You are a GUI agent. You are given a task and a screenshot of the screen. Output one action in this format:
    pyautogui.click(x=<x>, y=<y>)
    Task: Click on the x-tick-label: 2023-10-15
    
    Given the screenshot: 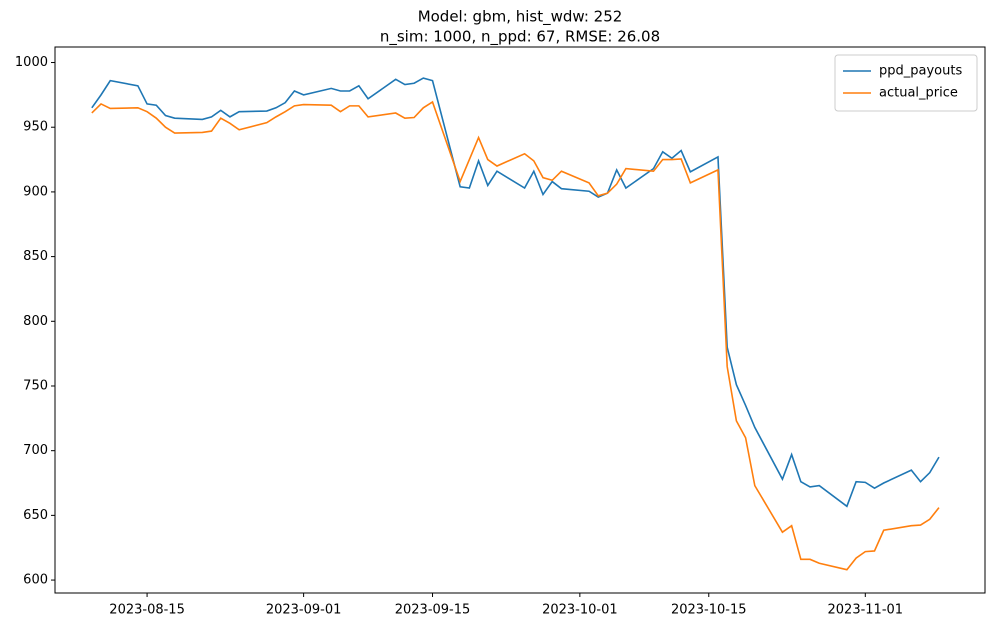 What is the action you would take?
    pyautogui.click(x=709, y=610)
    